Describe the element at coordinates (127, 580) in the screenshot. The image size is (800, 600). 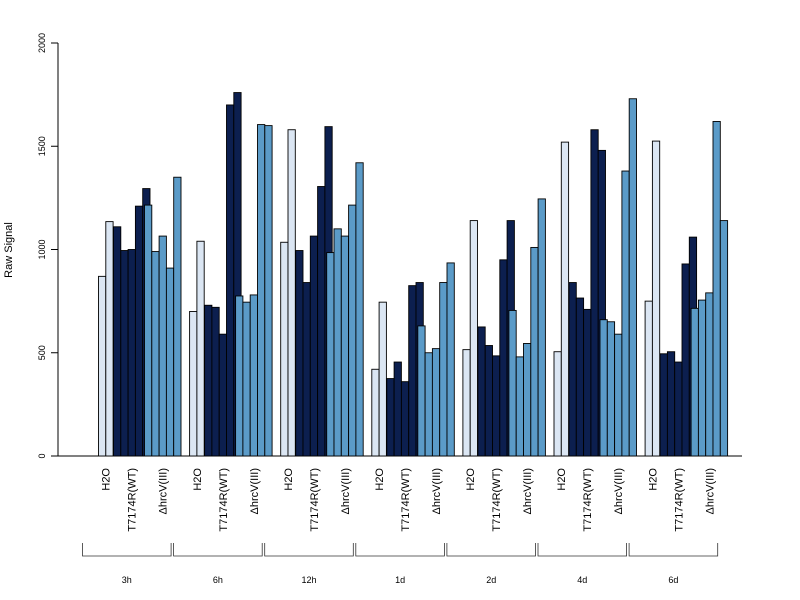
I see `timepoint-label: 3h` at that location.